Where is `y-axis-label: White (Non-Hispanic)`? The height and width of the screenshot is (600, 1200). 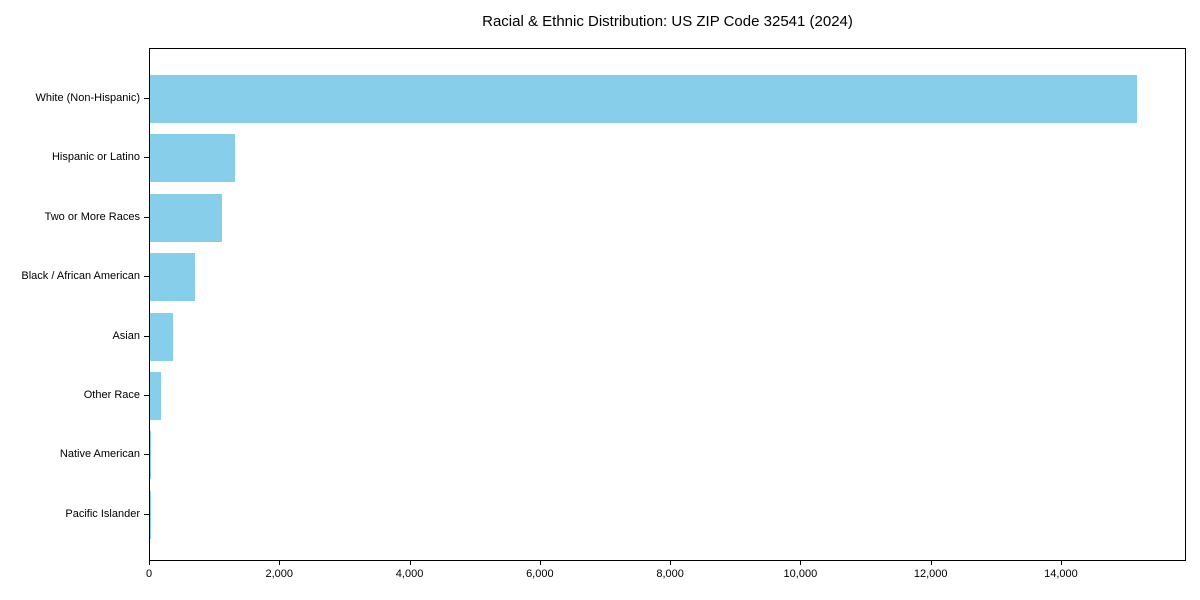
y-axis-label: White (Non-Hispanic) is located at coordinates (87, 98).